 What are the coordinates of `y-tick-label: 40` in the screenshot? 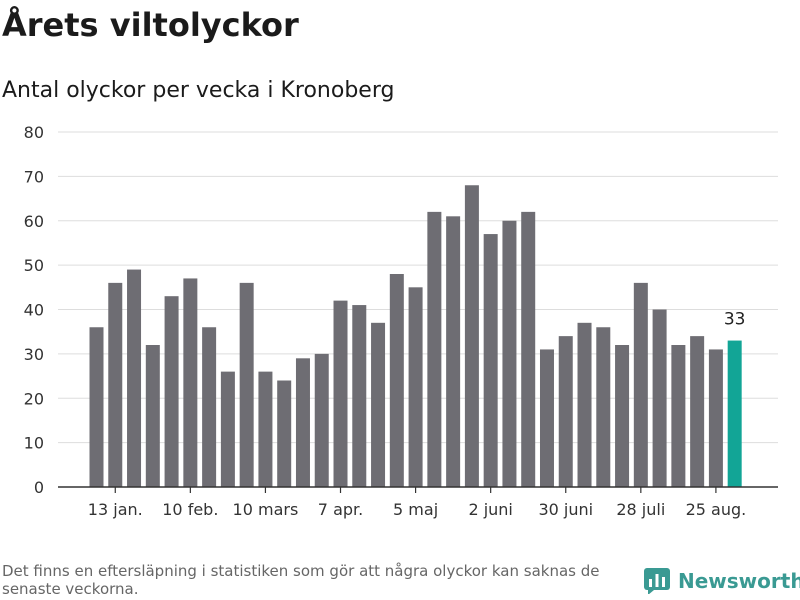 It's located at (34, 310).